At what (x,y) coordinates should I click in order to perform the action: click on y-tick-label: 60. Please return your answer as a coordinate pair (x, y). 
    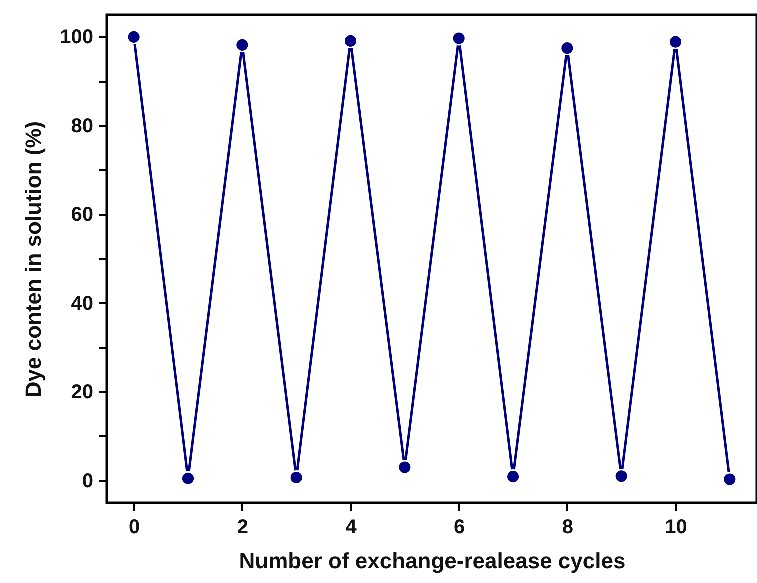
    Looking at the image, I should click on (82, 215).